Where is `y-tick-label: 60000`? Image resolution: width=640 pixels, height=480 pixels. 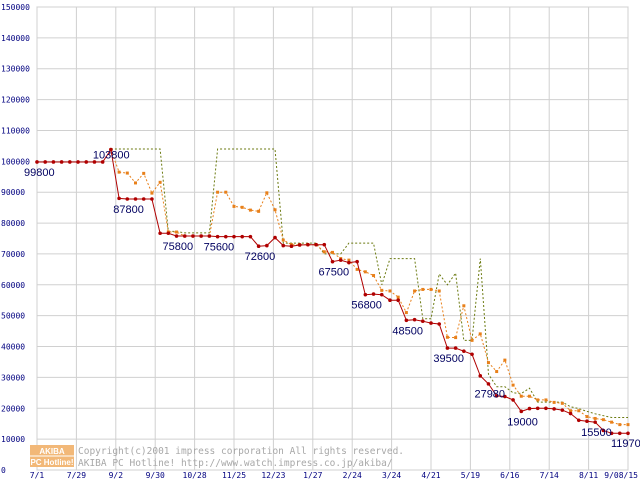
y-tick-label: 60000 is located at coordinates (13, 285).